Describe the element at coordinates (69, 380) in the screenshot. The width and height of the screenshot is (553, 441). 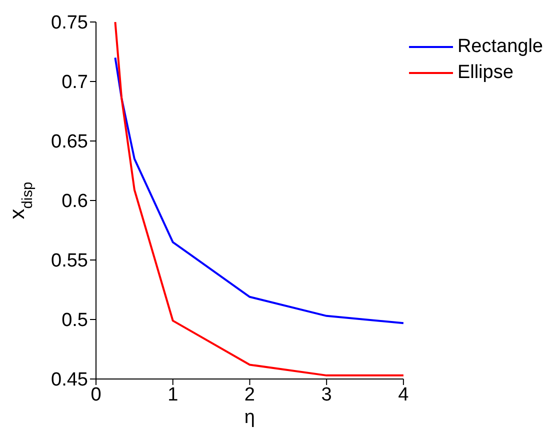
I see `y-tick-label: 0.45` at that location.